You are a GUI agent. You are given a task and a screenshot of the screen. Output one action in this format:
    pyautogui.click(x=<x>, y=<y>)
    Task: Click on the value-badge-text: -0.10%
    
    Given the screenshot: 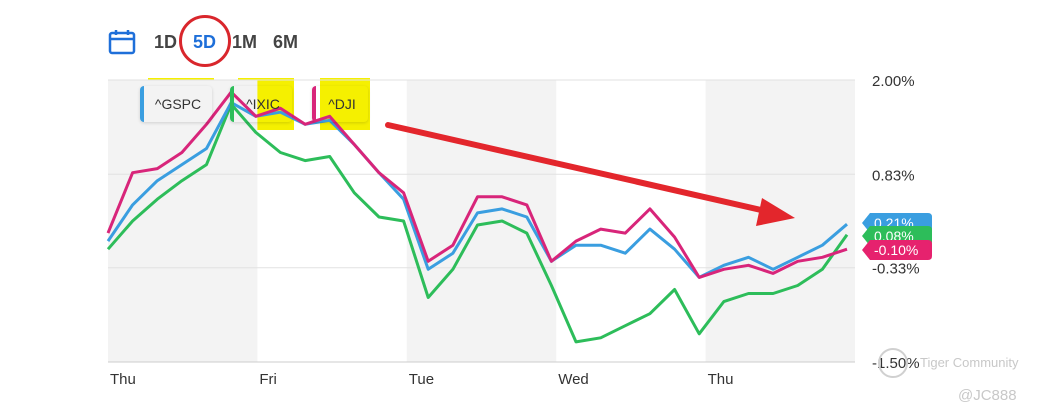 What is the action you would take?
    pyautogui.click(x=896, y=250)
    